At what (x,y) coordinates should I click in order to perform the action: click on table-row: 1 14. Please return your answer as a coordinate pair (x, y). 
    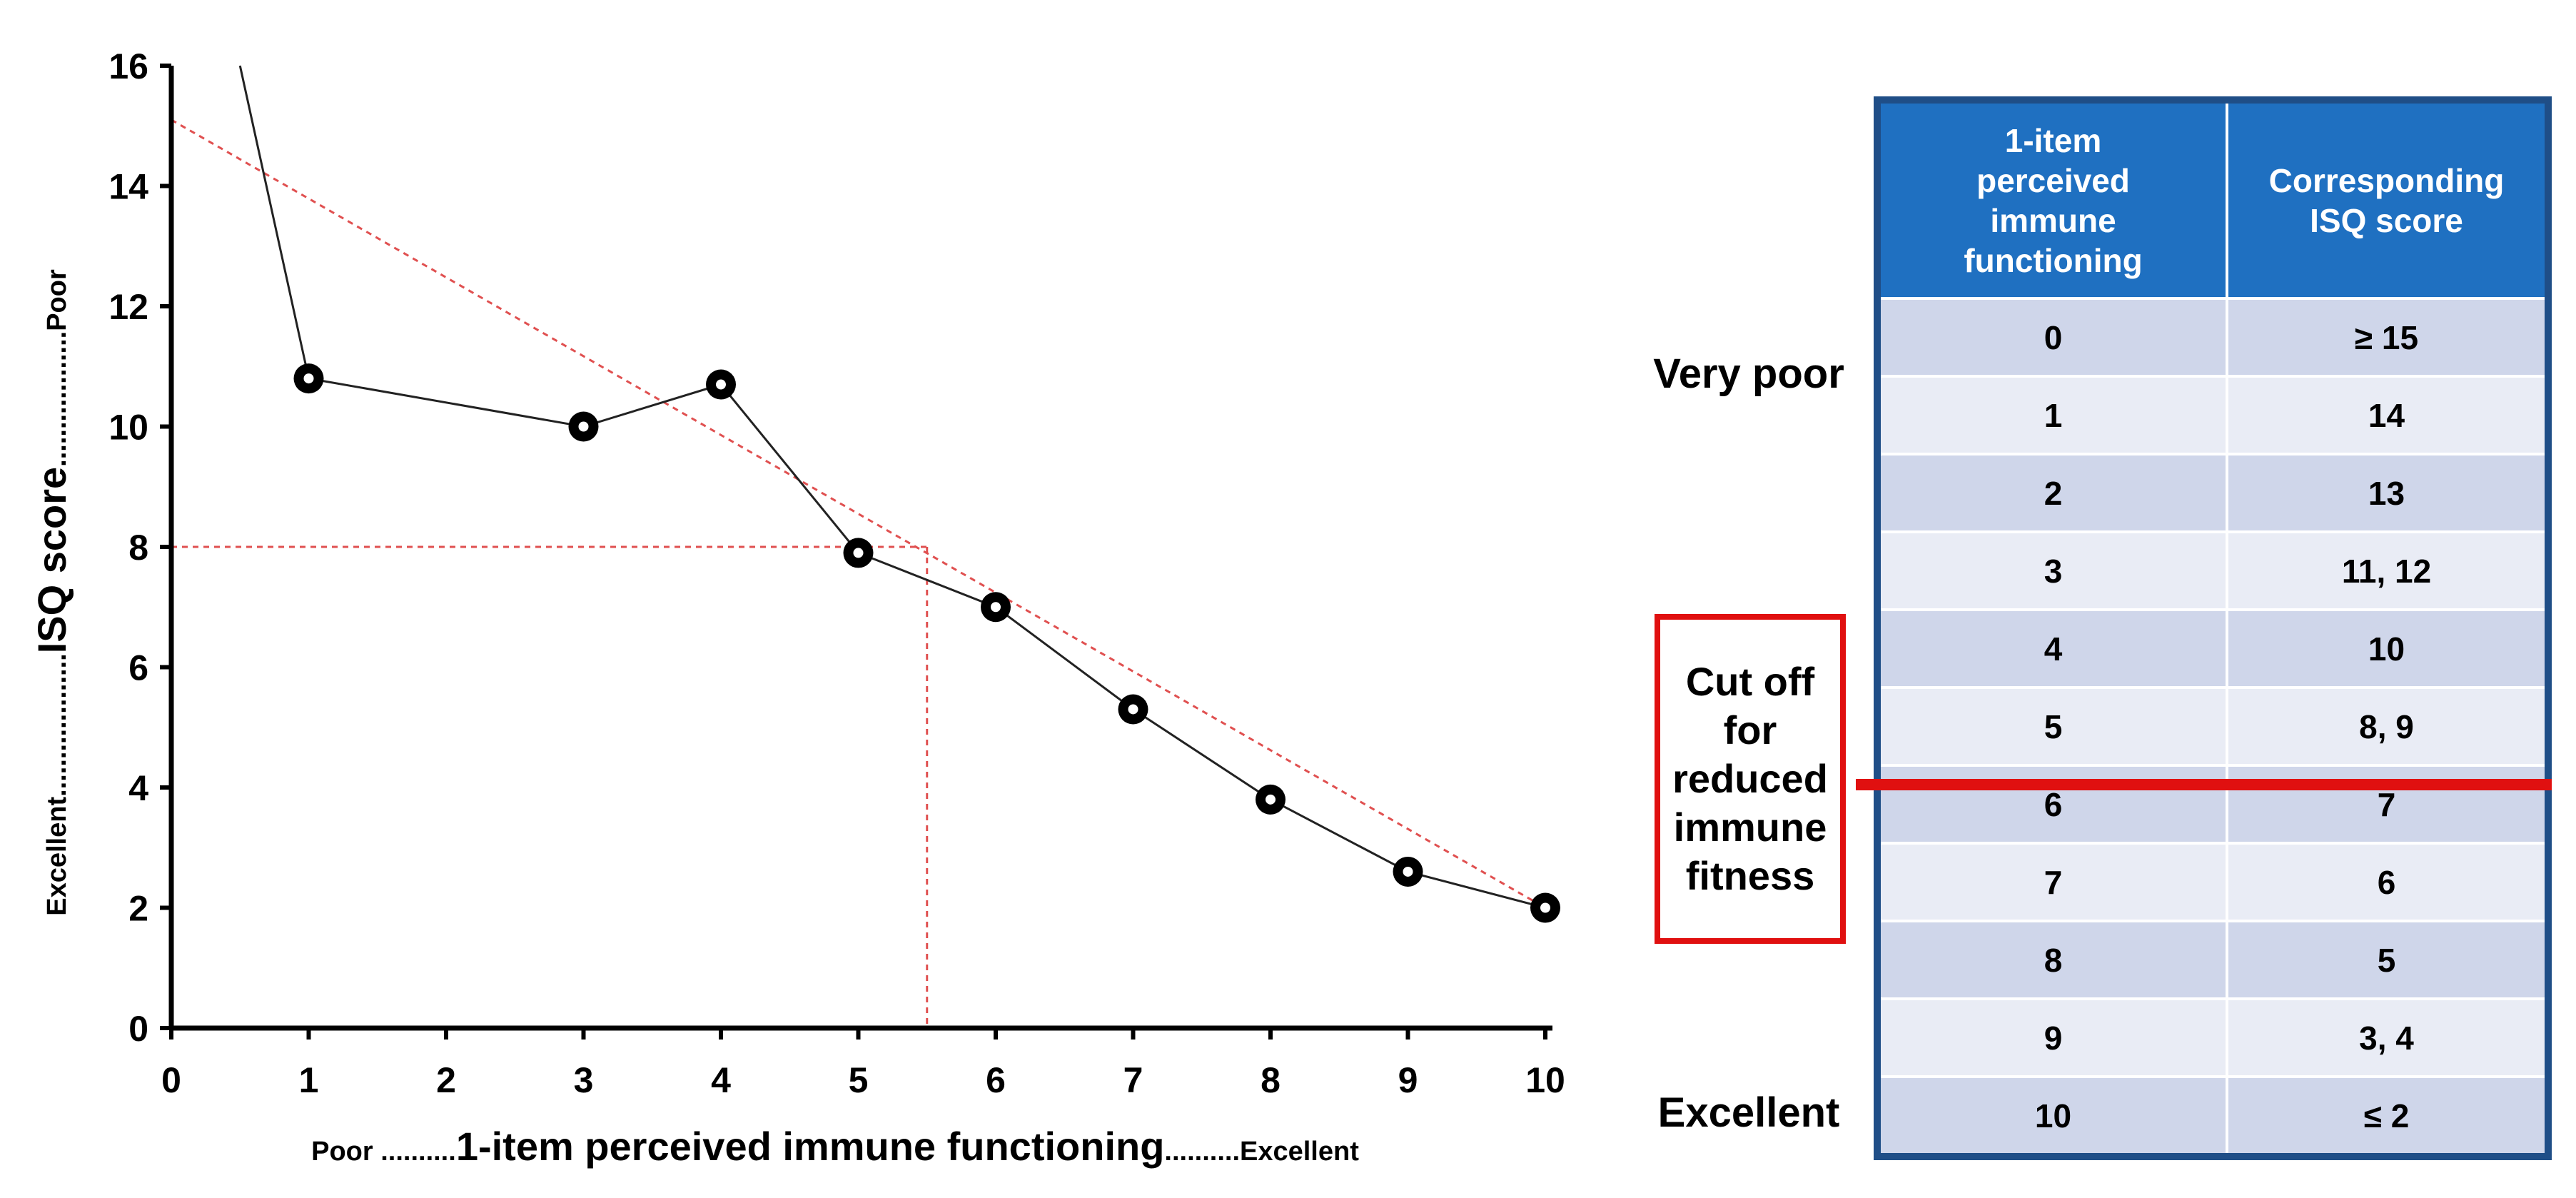
    Looking at the image, I should click on (2212, 414).